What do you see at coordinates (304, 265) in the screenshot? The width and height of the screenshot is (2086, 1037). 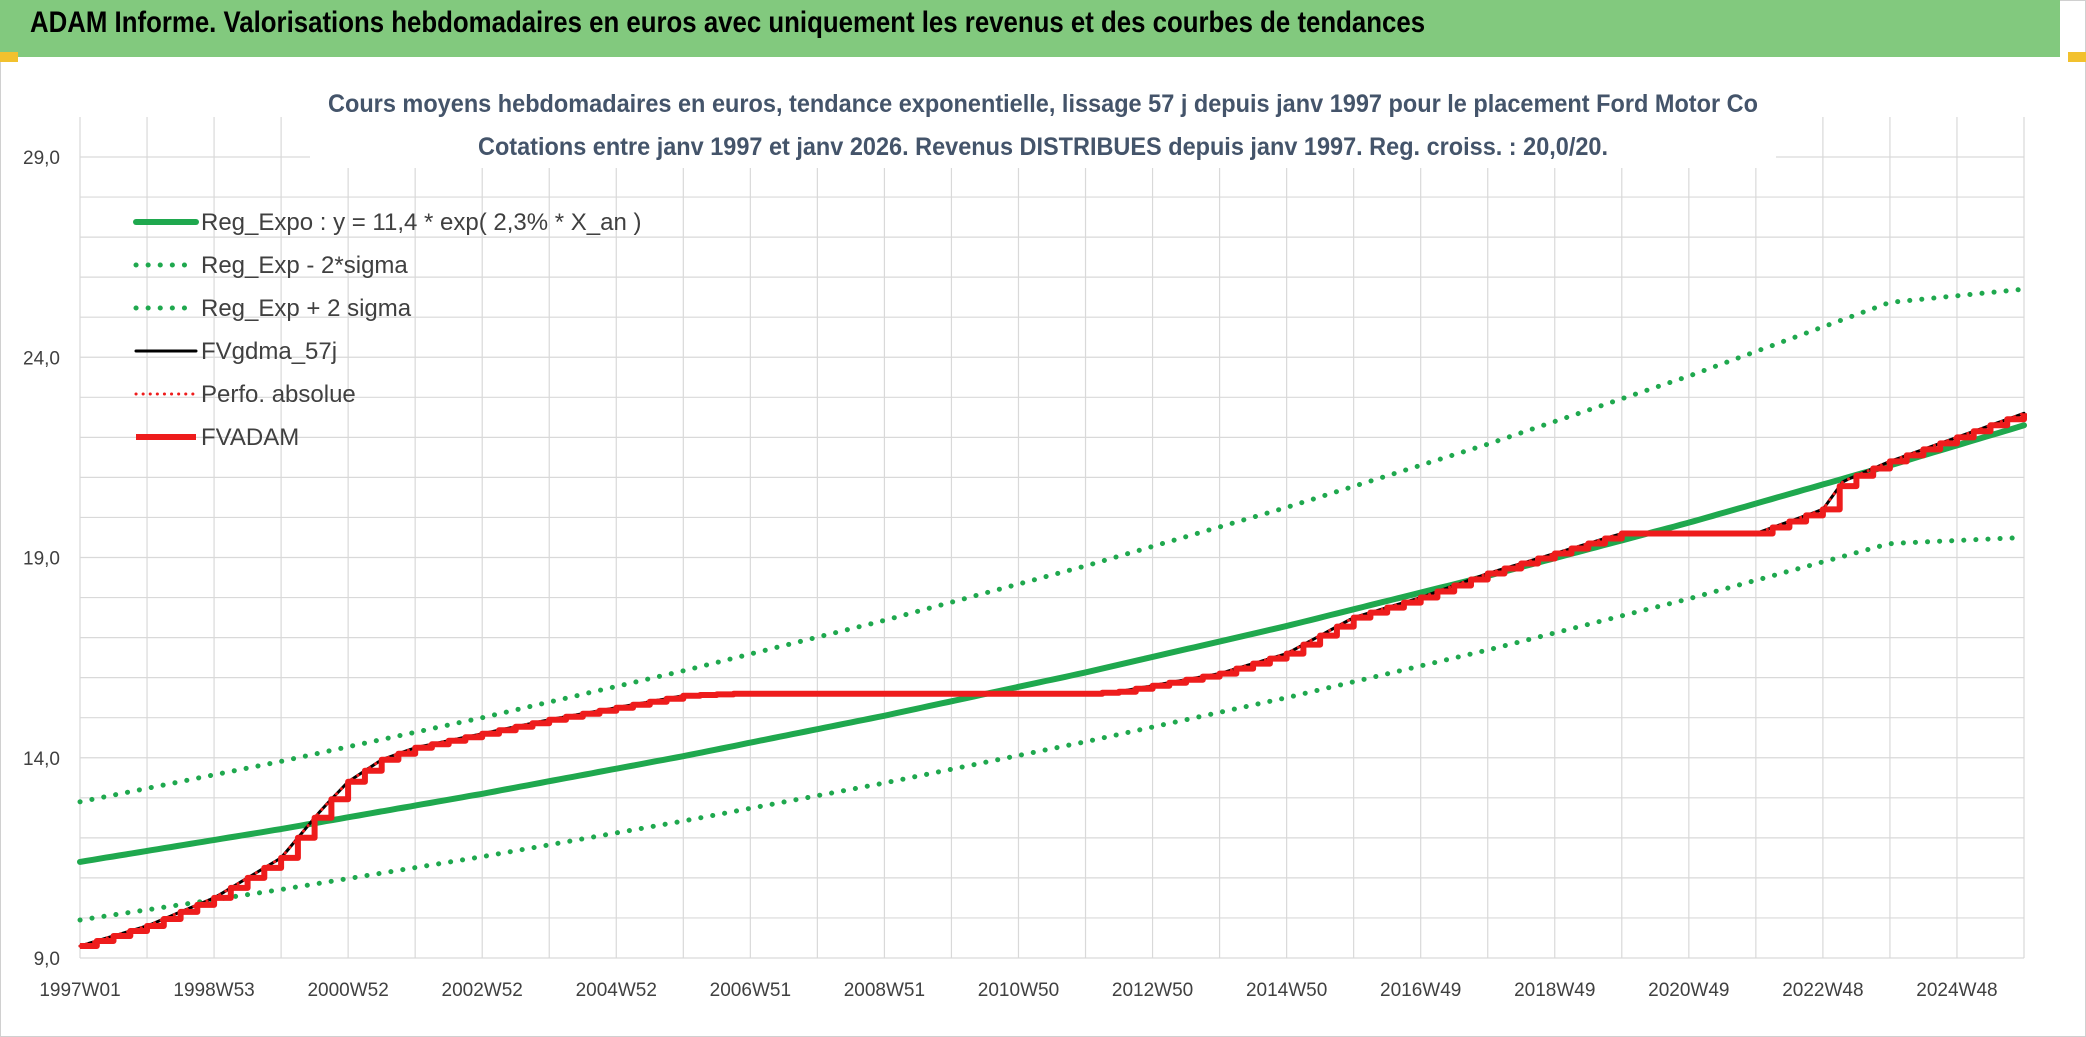 I see `legend-label: Reg_Exp - 2*sigma` at bounding box center [304, 265].